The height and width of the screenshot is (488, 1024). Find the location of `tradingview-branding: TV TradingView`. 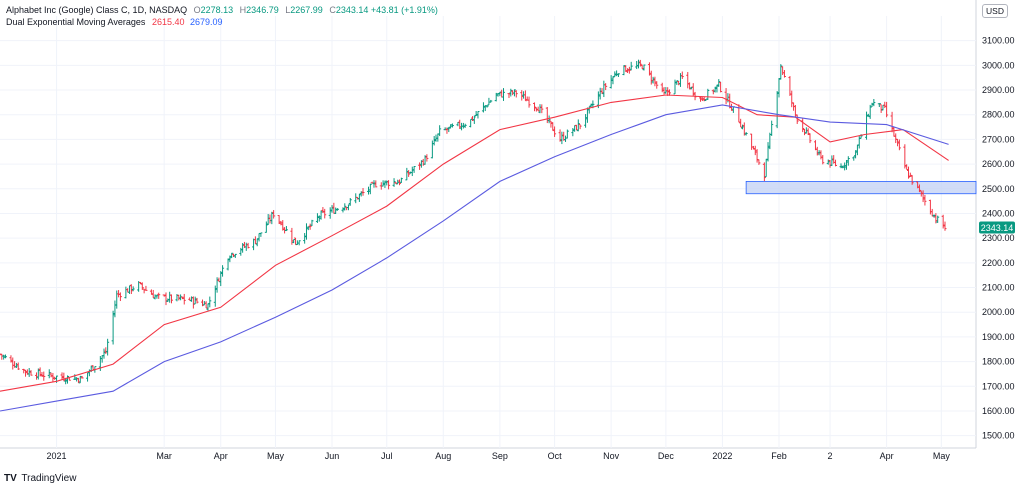

tradingview-branding: TV TradingView is located at coordinates (40, 478).